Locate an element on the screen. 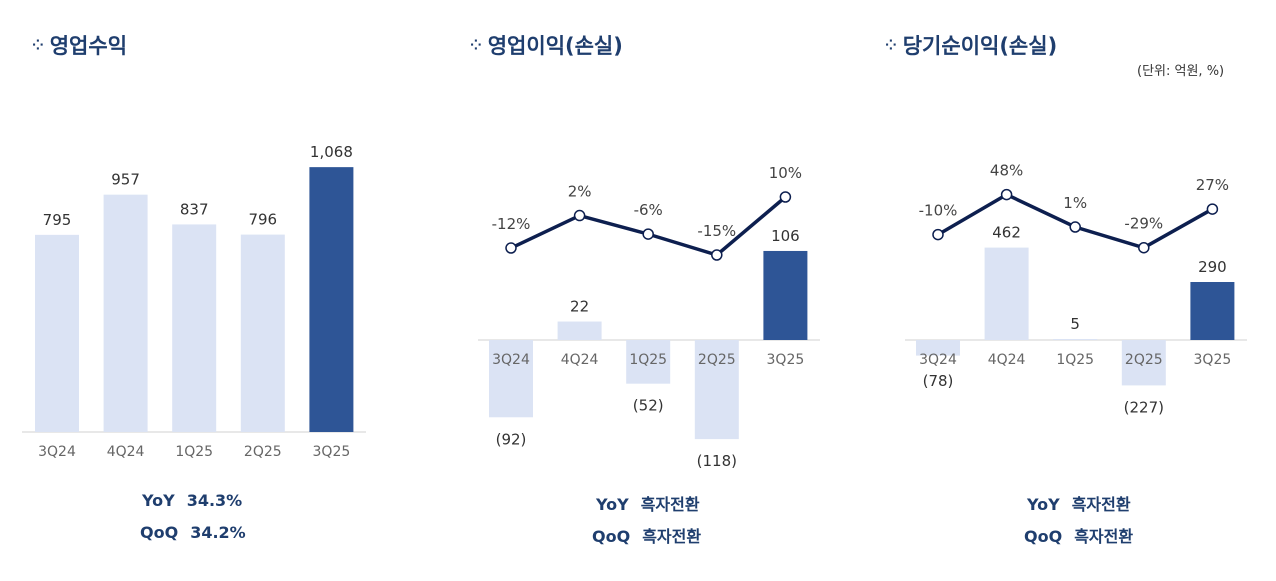 The height and width of the screenshot is (581, 1276). title-text: 당기순이익(손실) is located at coordinates (980, 46).